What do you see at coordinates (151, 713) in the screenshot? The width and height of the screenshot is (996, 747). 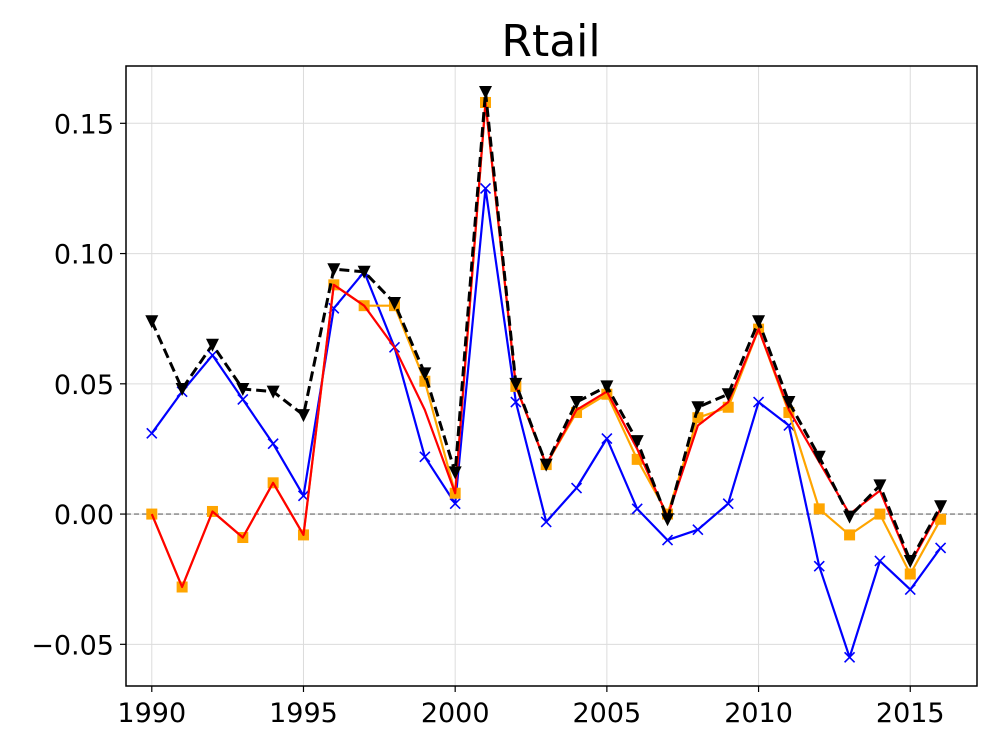 I see `x-tick-label: 1990` at bounding box center [151, 713].